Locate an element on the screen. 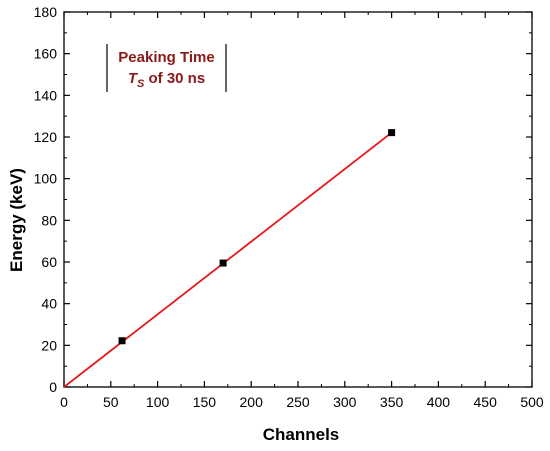 The image size is (550, 451). annotation-time-value: TS of 30 ns is located at coordinates (166, 80).